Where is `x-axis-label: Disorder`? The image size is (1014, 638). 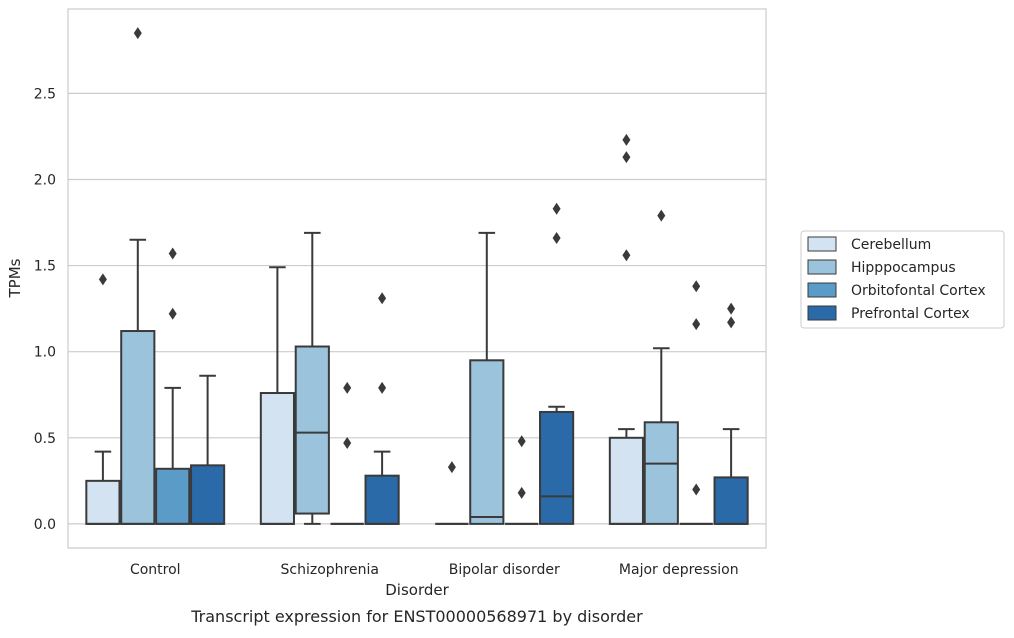 x-axis-label: Disorder is located at coordinates (417, 590).